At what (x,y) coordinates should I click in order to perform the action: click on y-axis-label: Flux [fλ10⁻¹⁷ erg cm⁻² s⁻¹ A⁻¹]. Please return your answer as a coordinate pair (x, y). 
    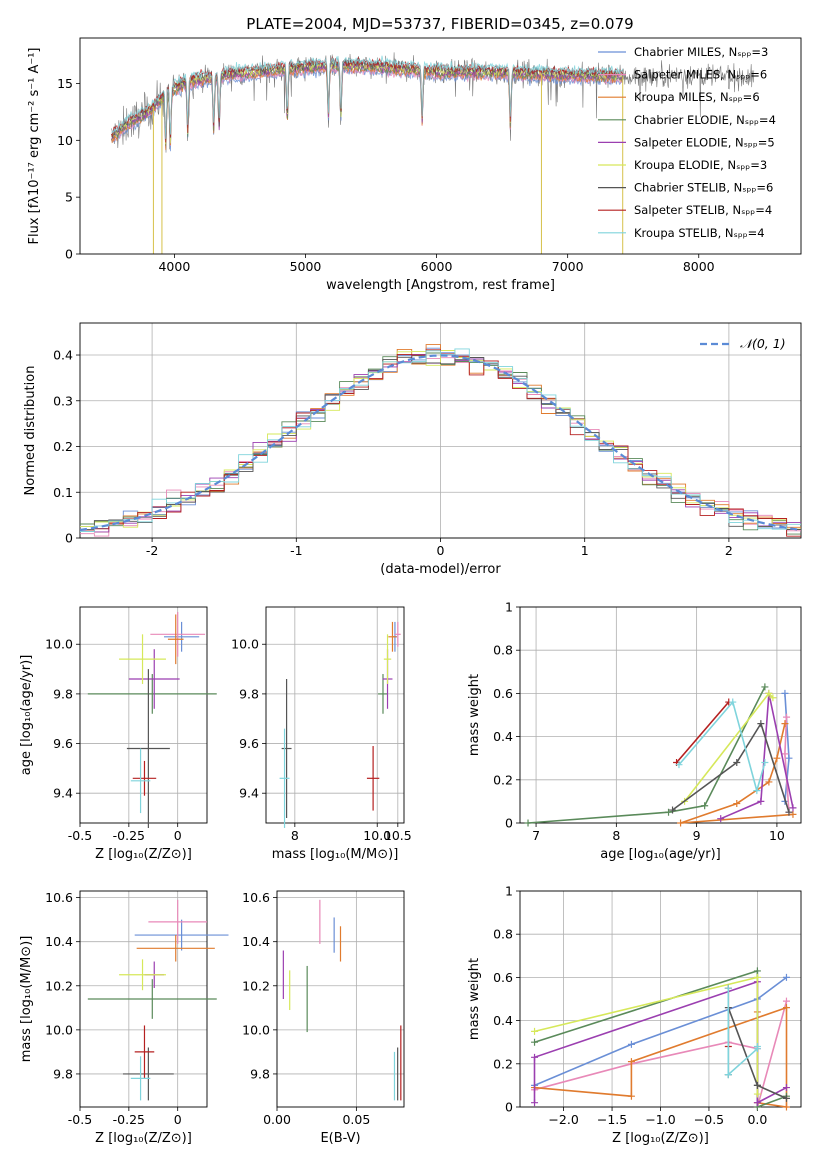
    Looking at the image, I should click on (34, 146).